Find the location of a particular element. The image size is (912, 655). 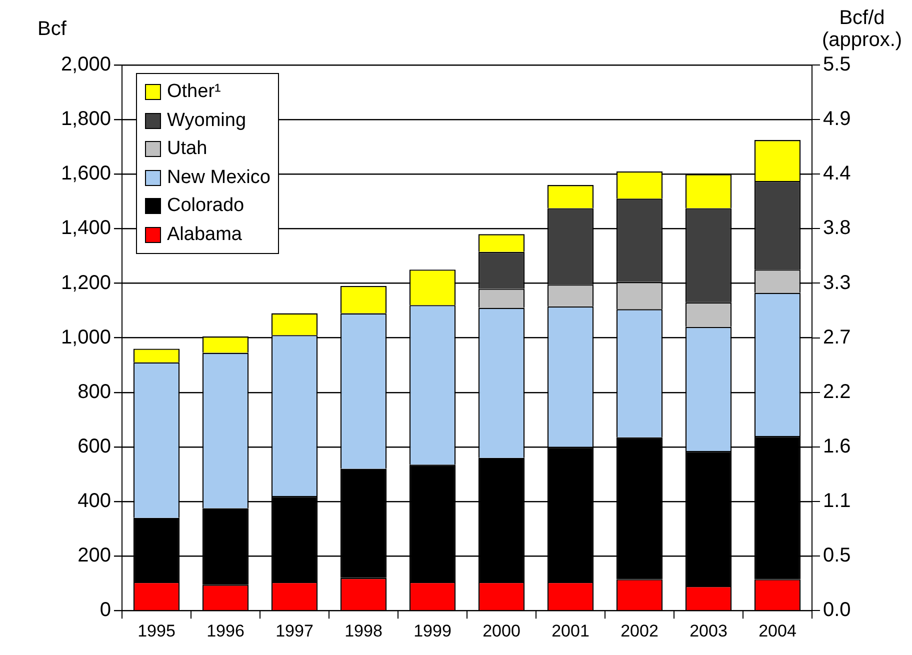

y2-tick-label: 4.4 is located at coordinates (837, 173).